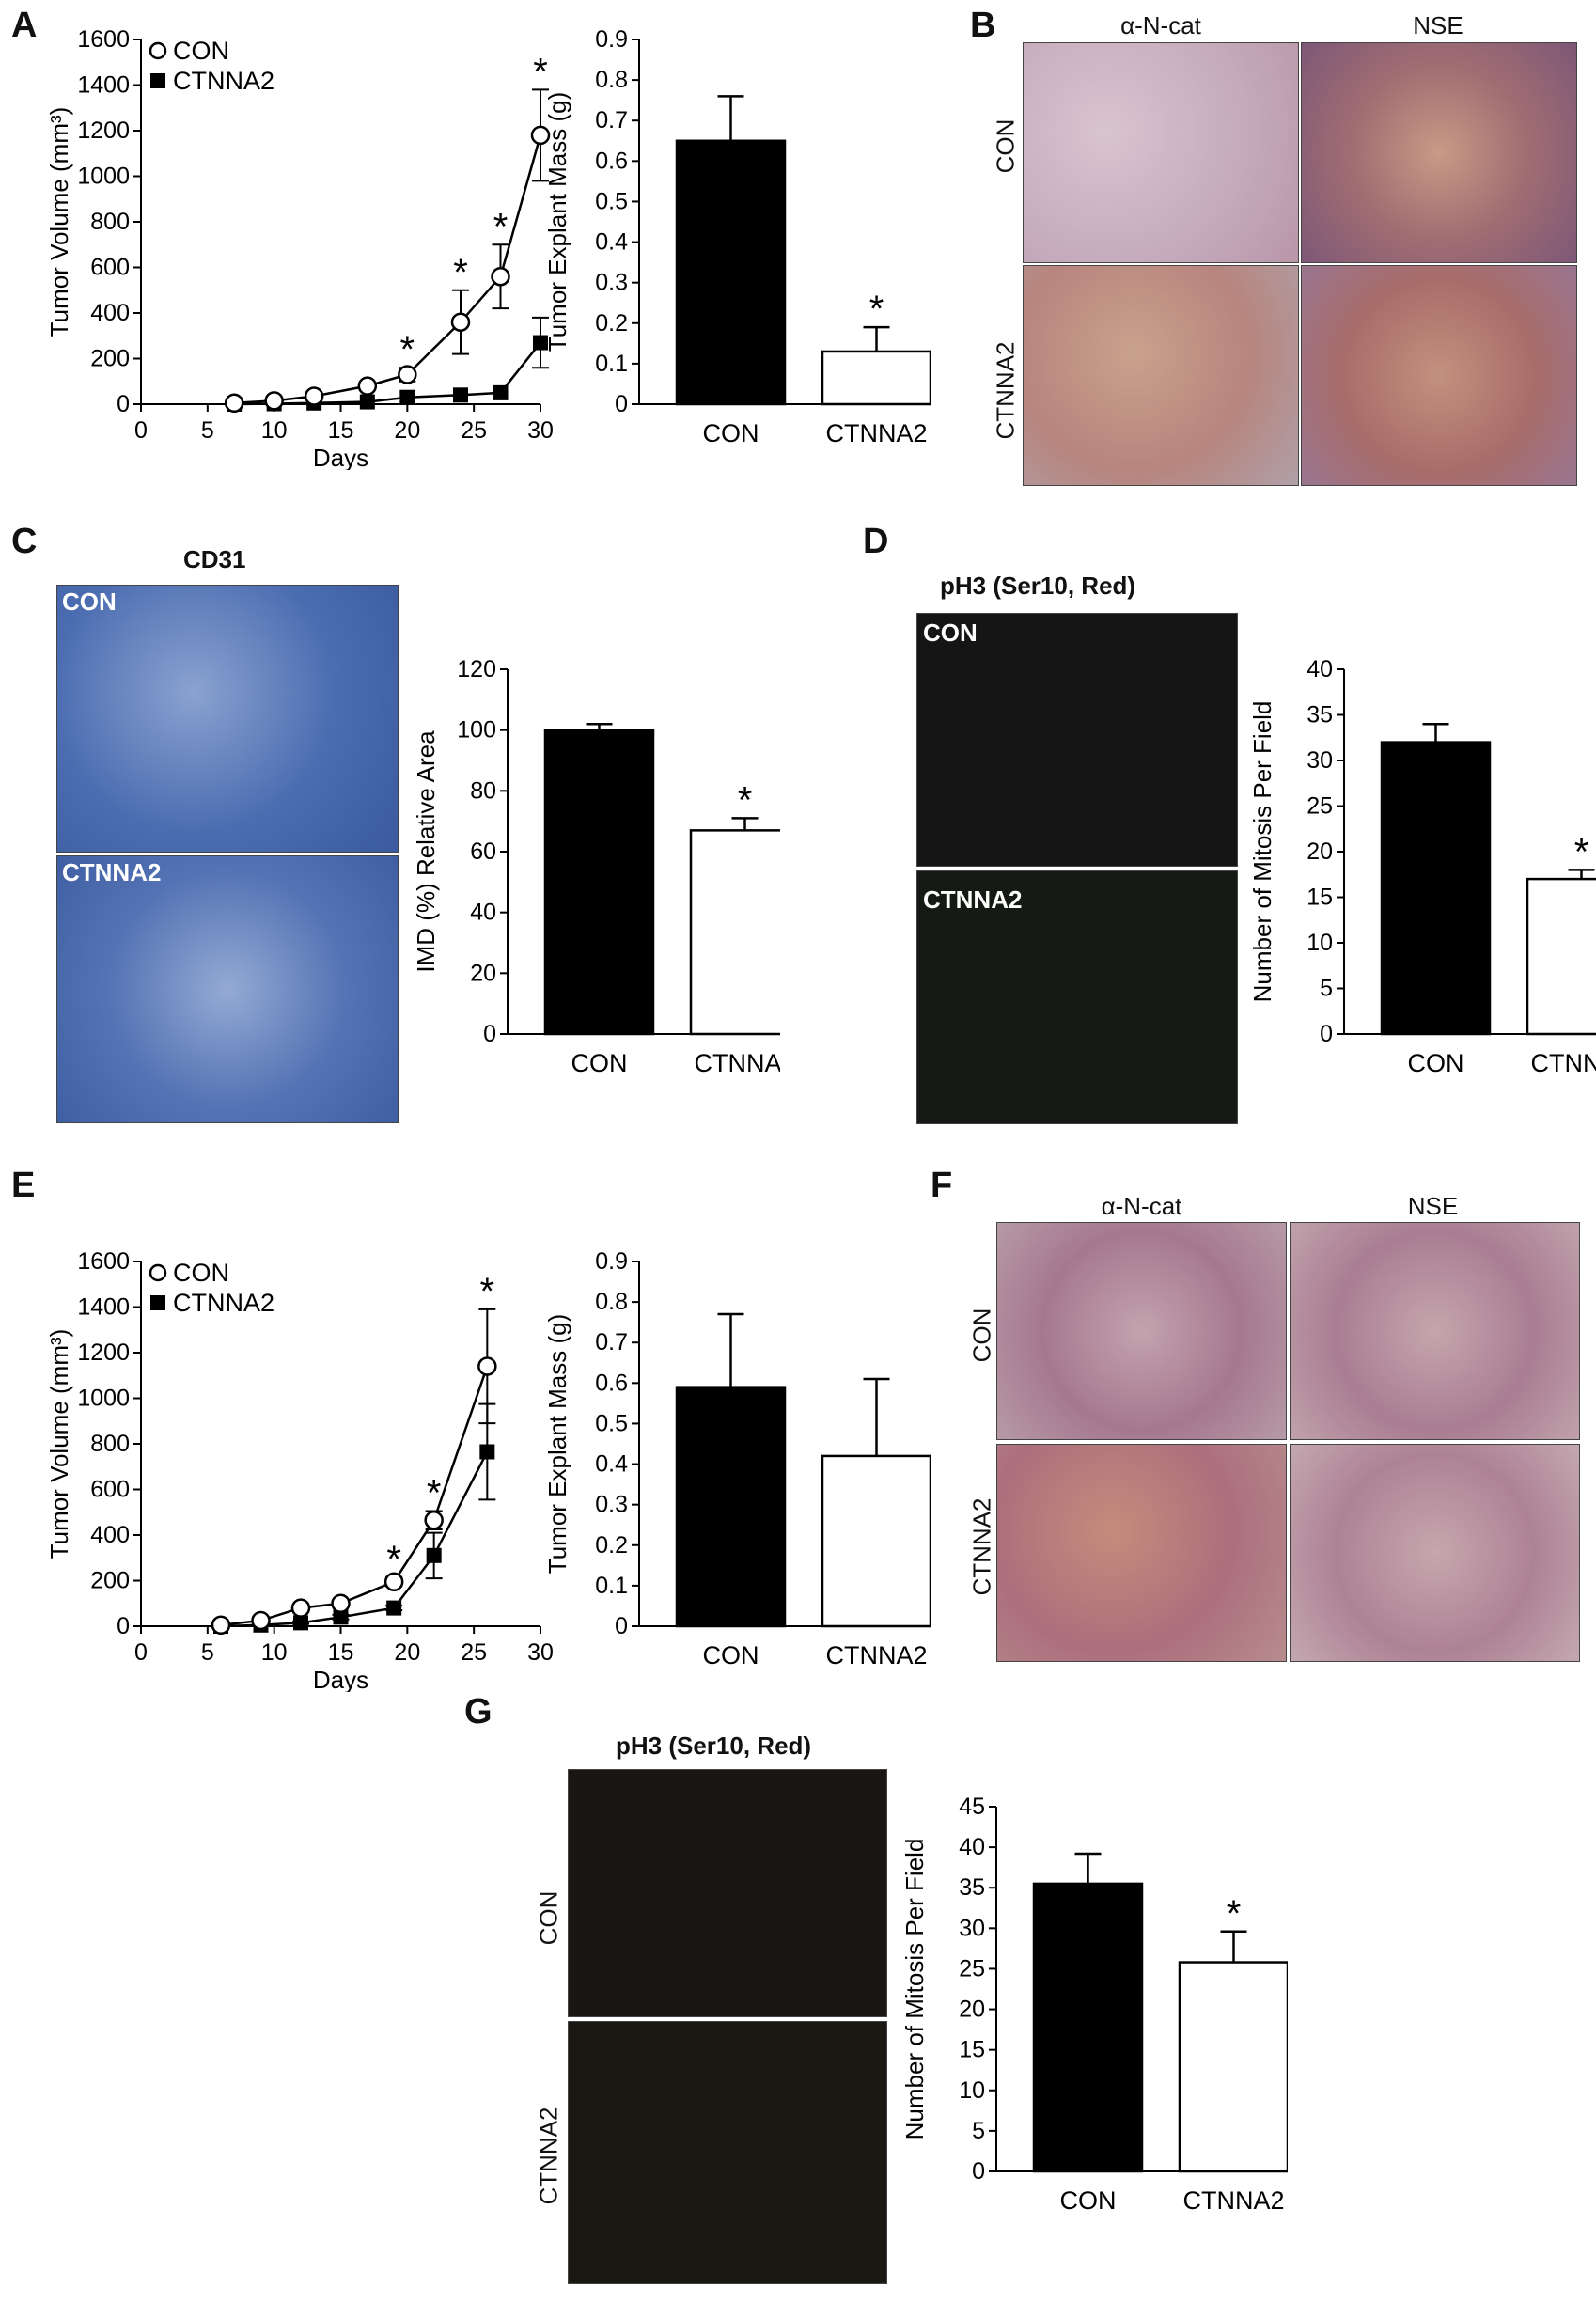 This screenshot has width=1596, height=2303. Describe the element at coordinates (110, 1444) in the screenshot. I see `y-tick-label: 800` at that location.